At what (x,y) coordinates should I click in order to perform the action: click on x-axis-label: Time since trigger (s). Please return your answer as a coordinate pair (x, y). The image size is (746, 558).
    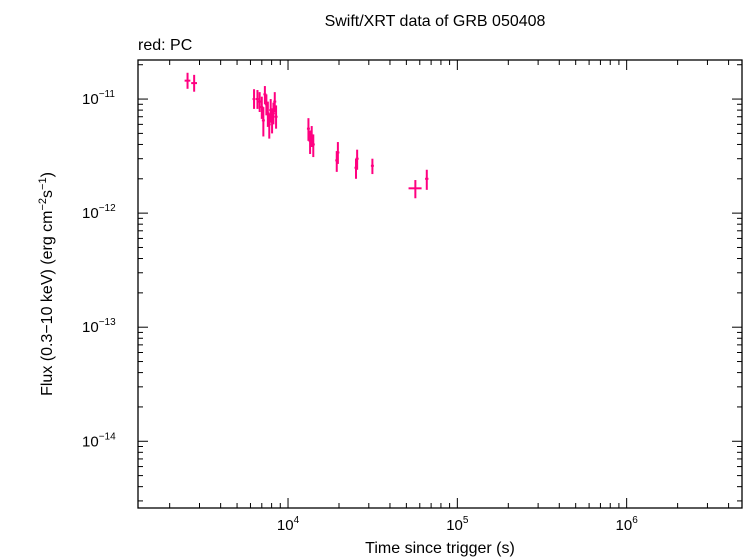
    Looking at the image, I should click on (440, 548).